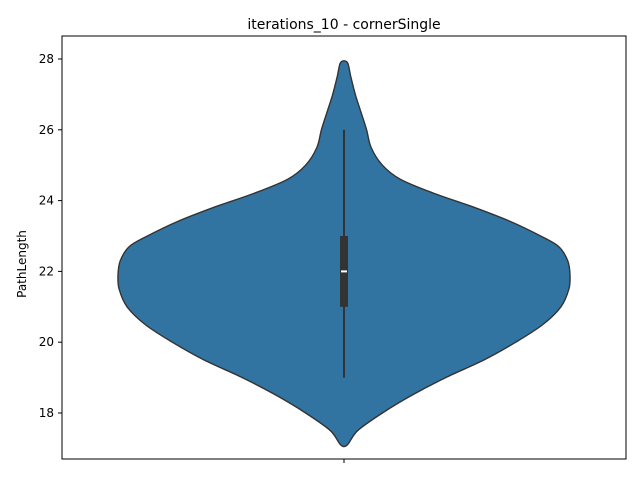 The image size is (640, 480). I want to click on y-tick-label: 28, so click(46, 59).